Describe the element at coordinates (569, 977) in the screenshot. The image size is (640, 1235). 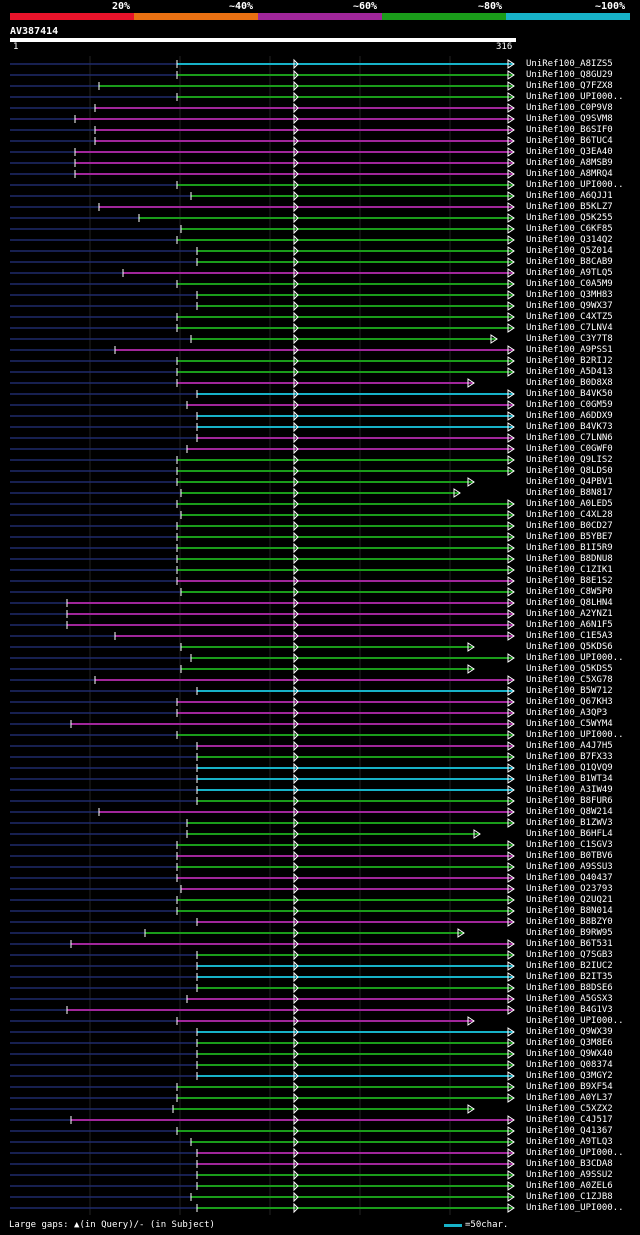
I see `hit-label: UniRef100_B2IT35` at that location.